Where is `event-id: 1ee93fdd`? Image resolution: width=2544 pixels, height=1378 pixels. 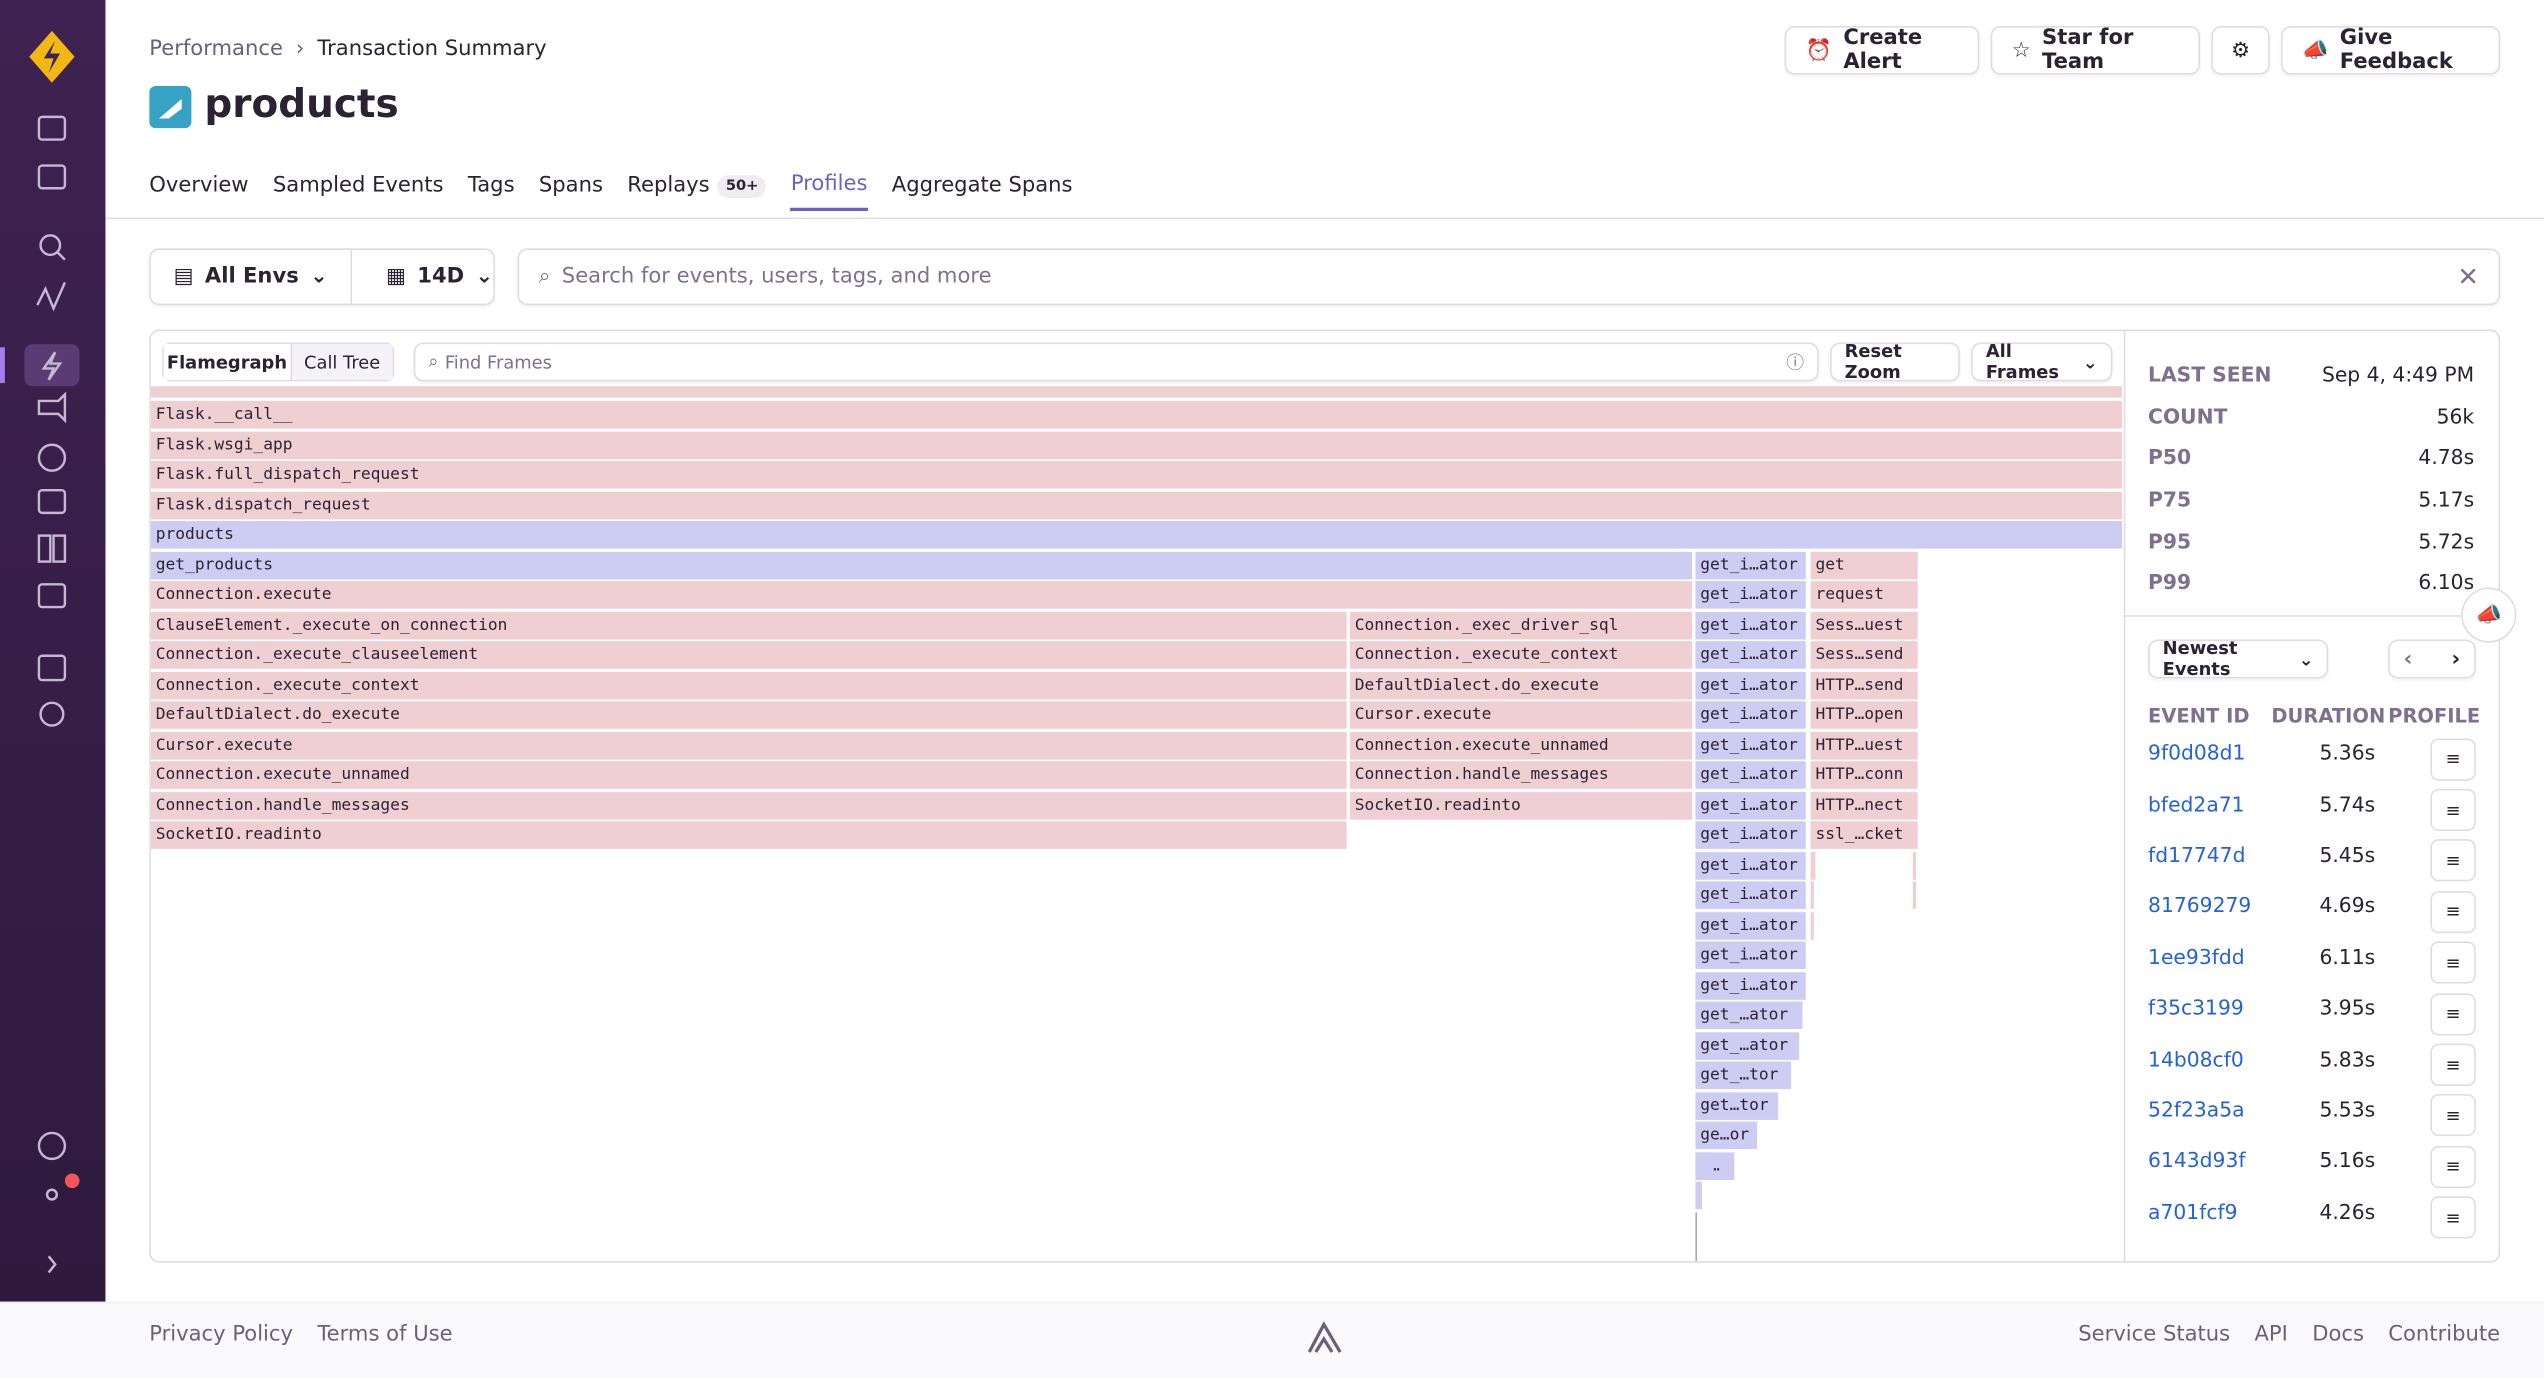
event-id: 1ee93fdd is located at coordinates (2196, 956).